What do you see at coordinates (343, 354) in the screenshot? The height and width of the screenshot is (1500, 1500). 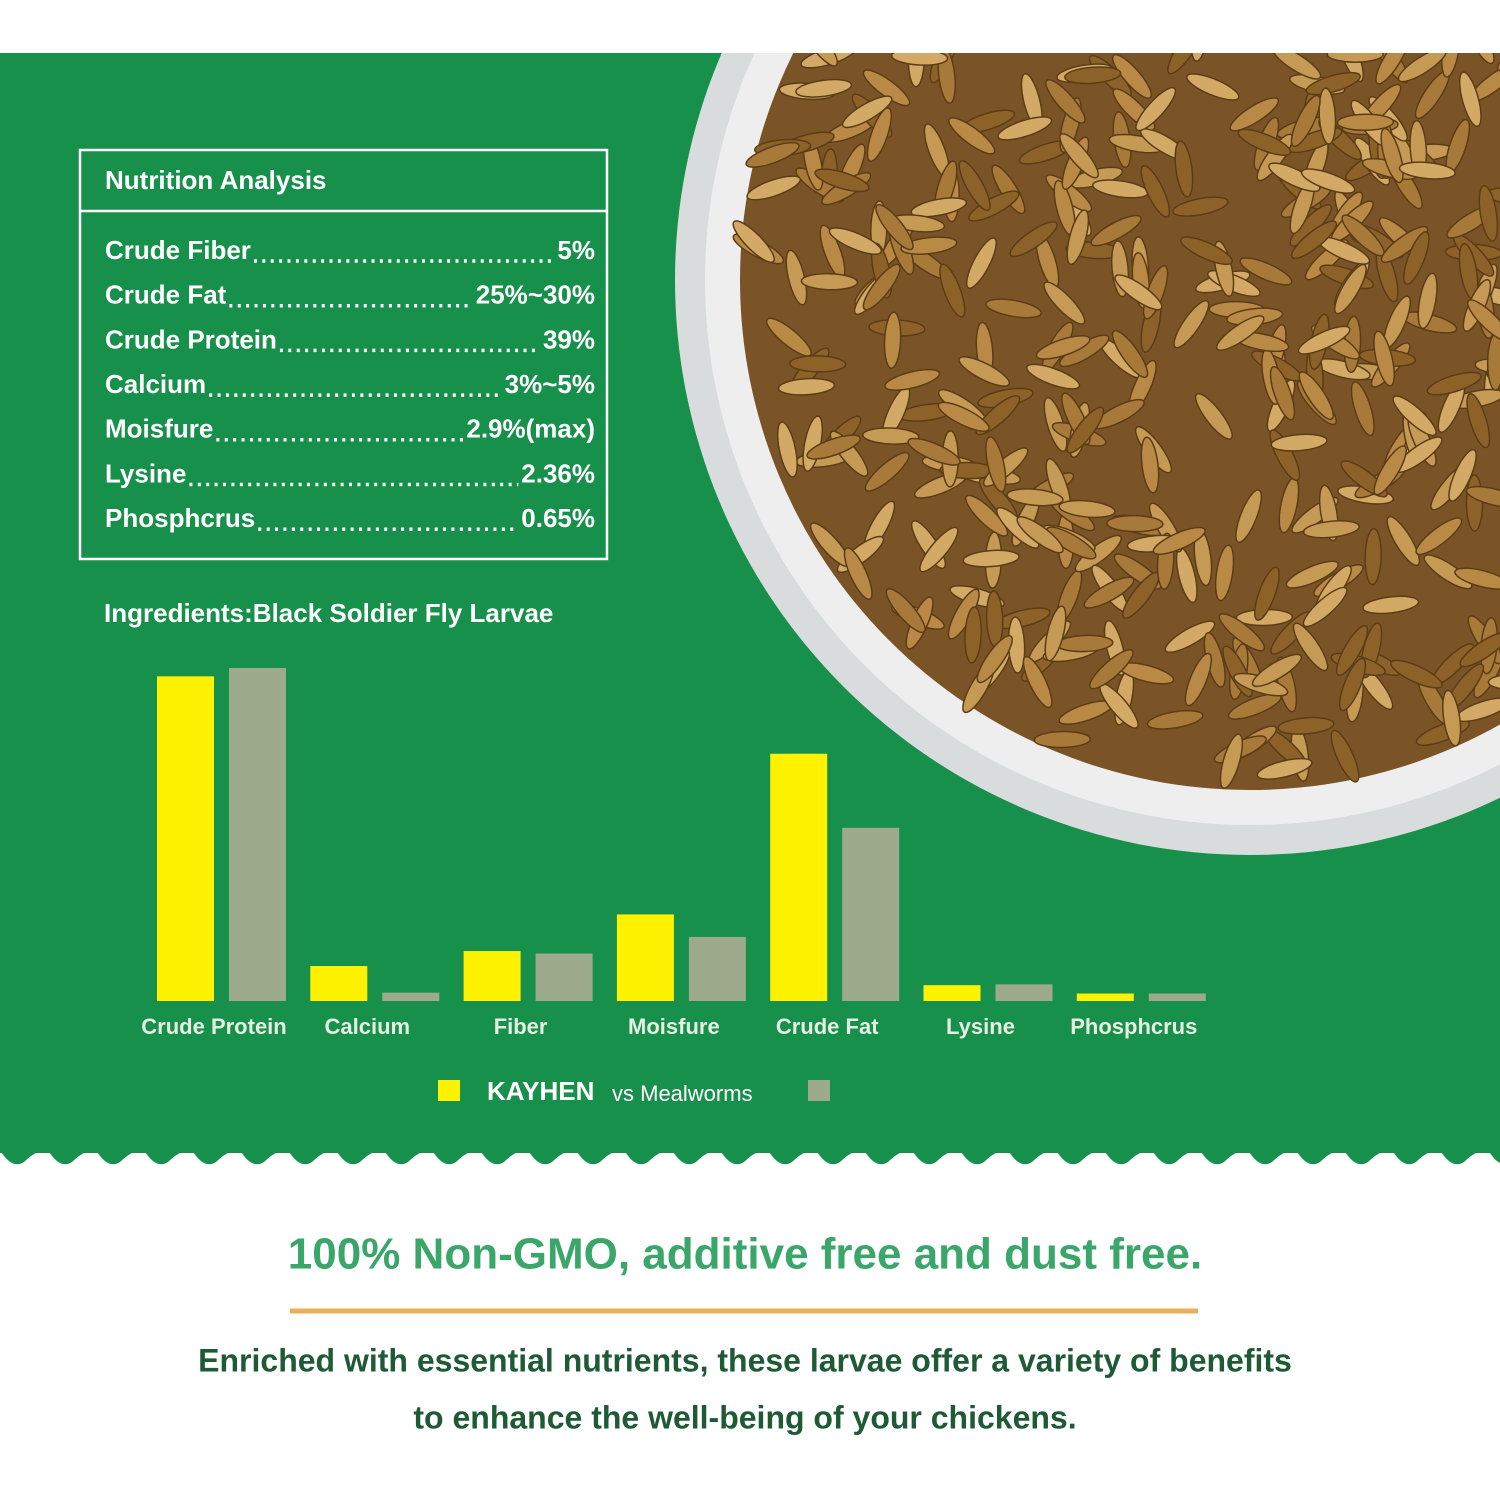 I see `nutrition-box` at bounding box center [343, 354].